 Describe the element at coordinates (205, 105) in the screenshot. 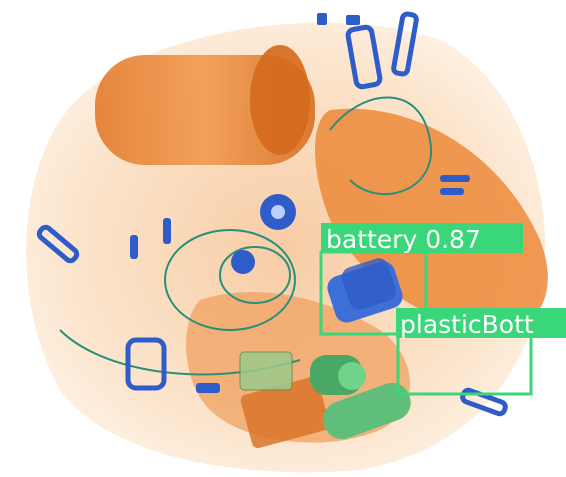

I see `cylinder-object` at that location.